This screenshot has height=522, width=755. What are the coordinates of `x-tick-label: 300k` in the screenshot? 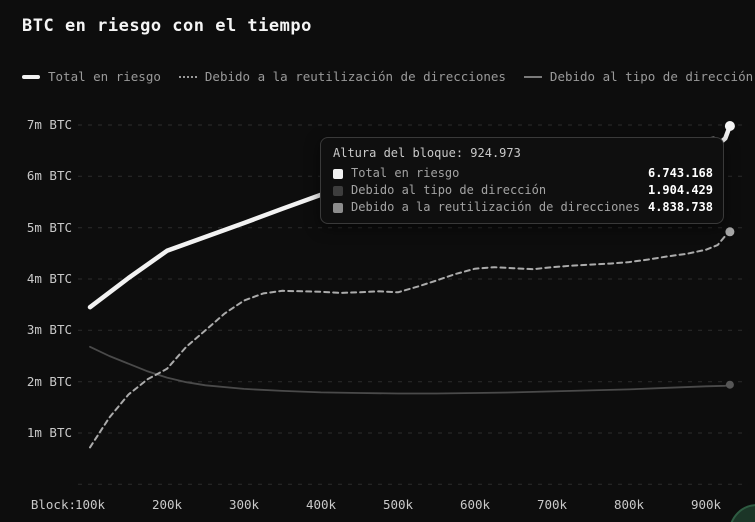 It's located at (244, 504).